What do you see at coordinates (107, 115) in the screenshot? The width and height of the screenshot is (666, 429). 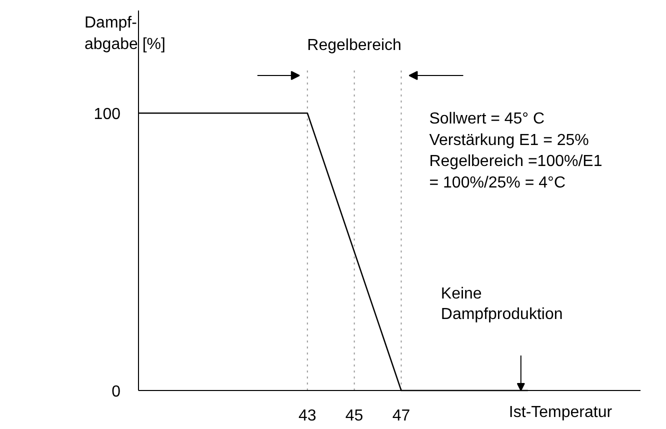 I see `y-tick-label: 100` at bounding box center [107, 115].